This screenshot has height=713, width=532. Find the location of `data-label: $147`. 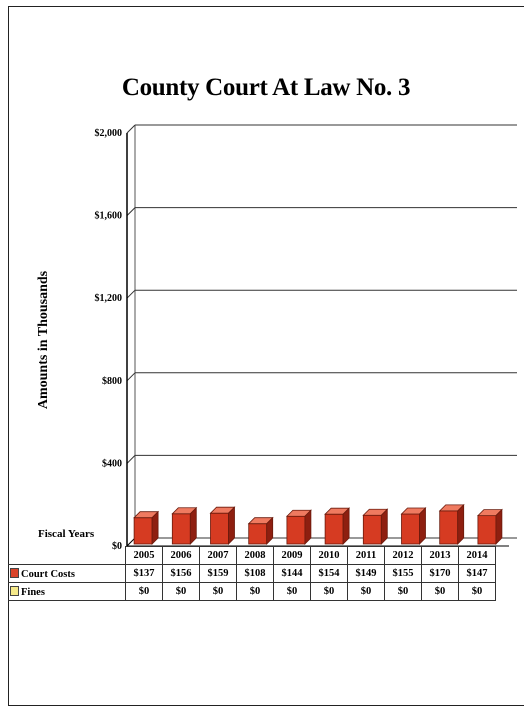

data-label: $147 is located at coordinates (477, 573).